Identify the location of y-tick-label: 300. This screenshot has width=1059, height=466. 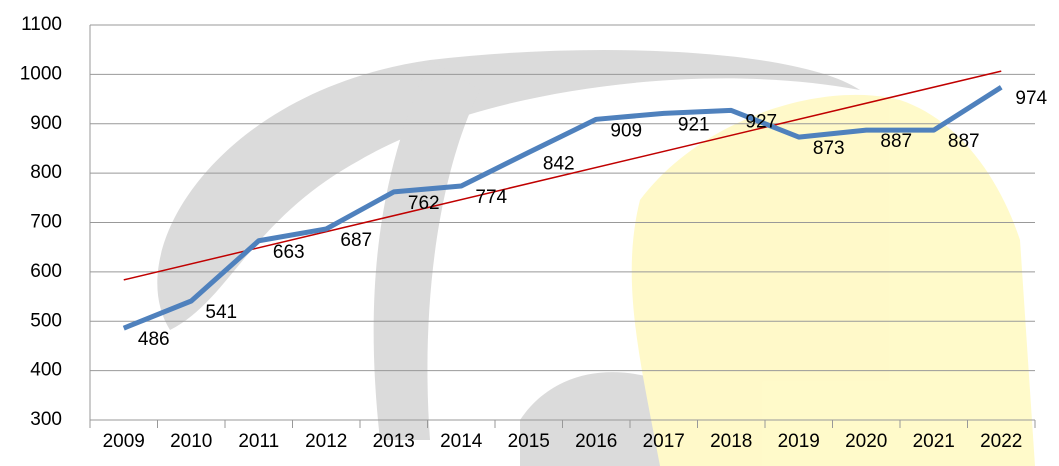
(46, 419).